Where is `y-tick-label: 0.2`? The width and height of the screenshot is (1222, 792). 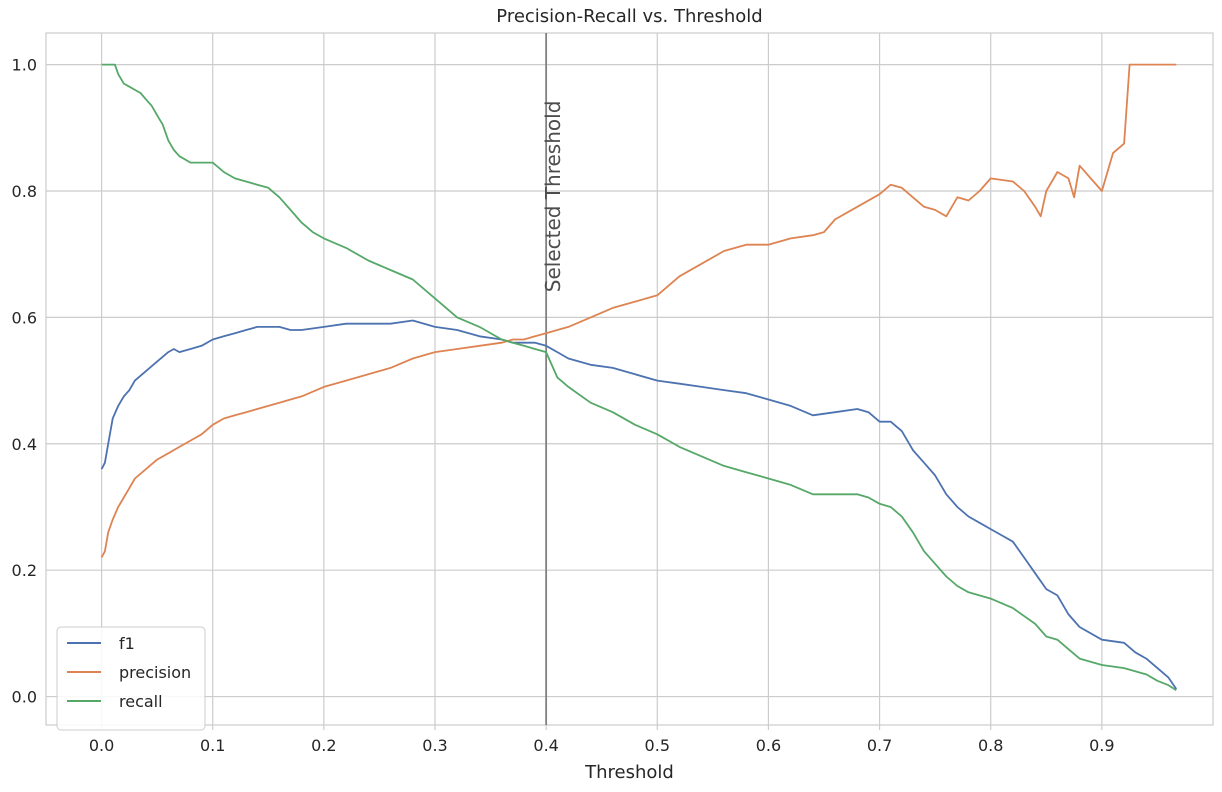 y-tick-label: 0.2 is located at coordinates (24, 570).